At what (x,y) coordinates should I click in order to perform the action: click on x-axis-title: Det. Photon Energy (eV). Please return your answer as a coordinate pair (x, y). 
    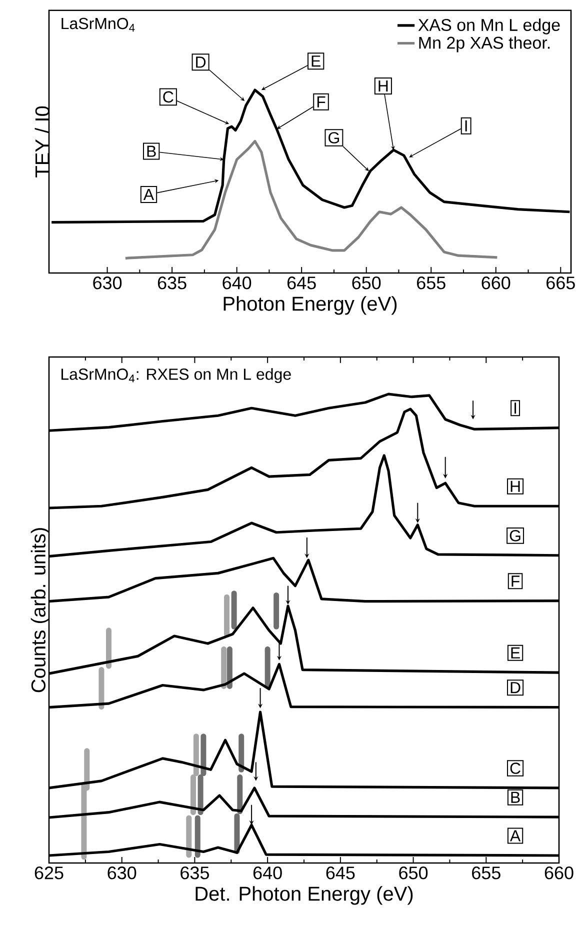
    Looking at the image, I should click on (304, 895).